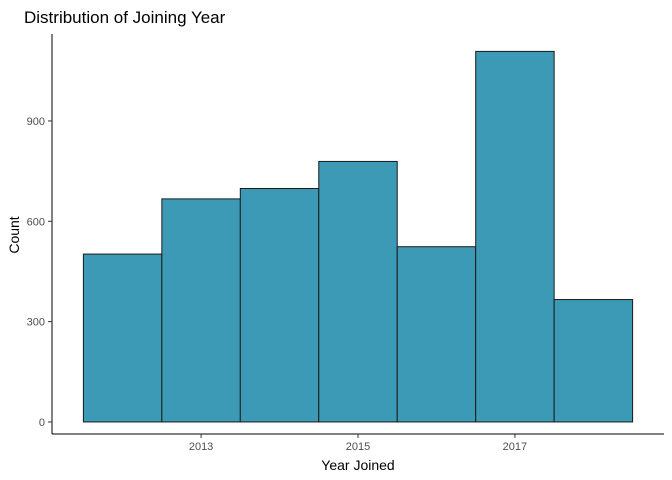  Describe the element at coordinates (36, 323) in the screenshot. I see `y-tick-label: 300` at that location.